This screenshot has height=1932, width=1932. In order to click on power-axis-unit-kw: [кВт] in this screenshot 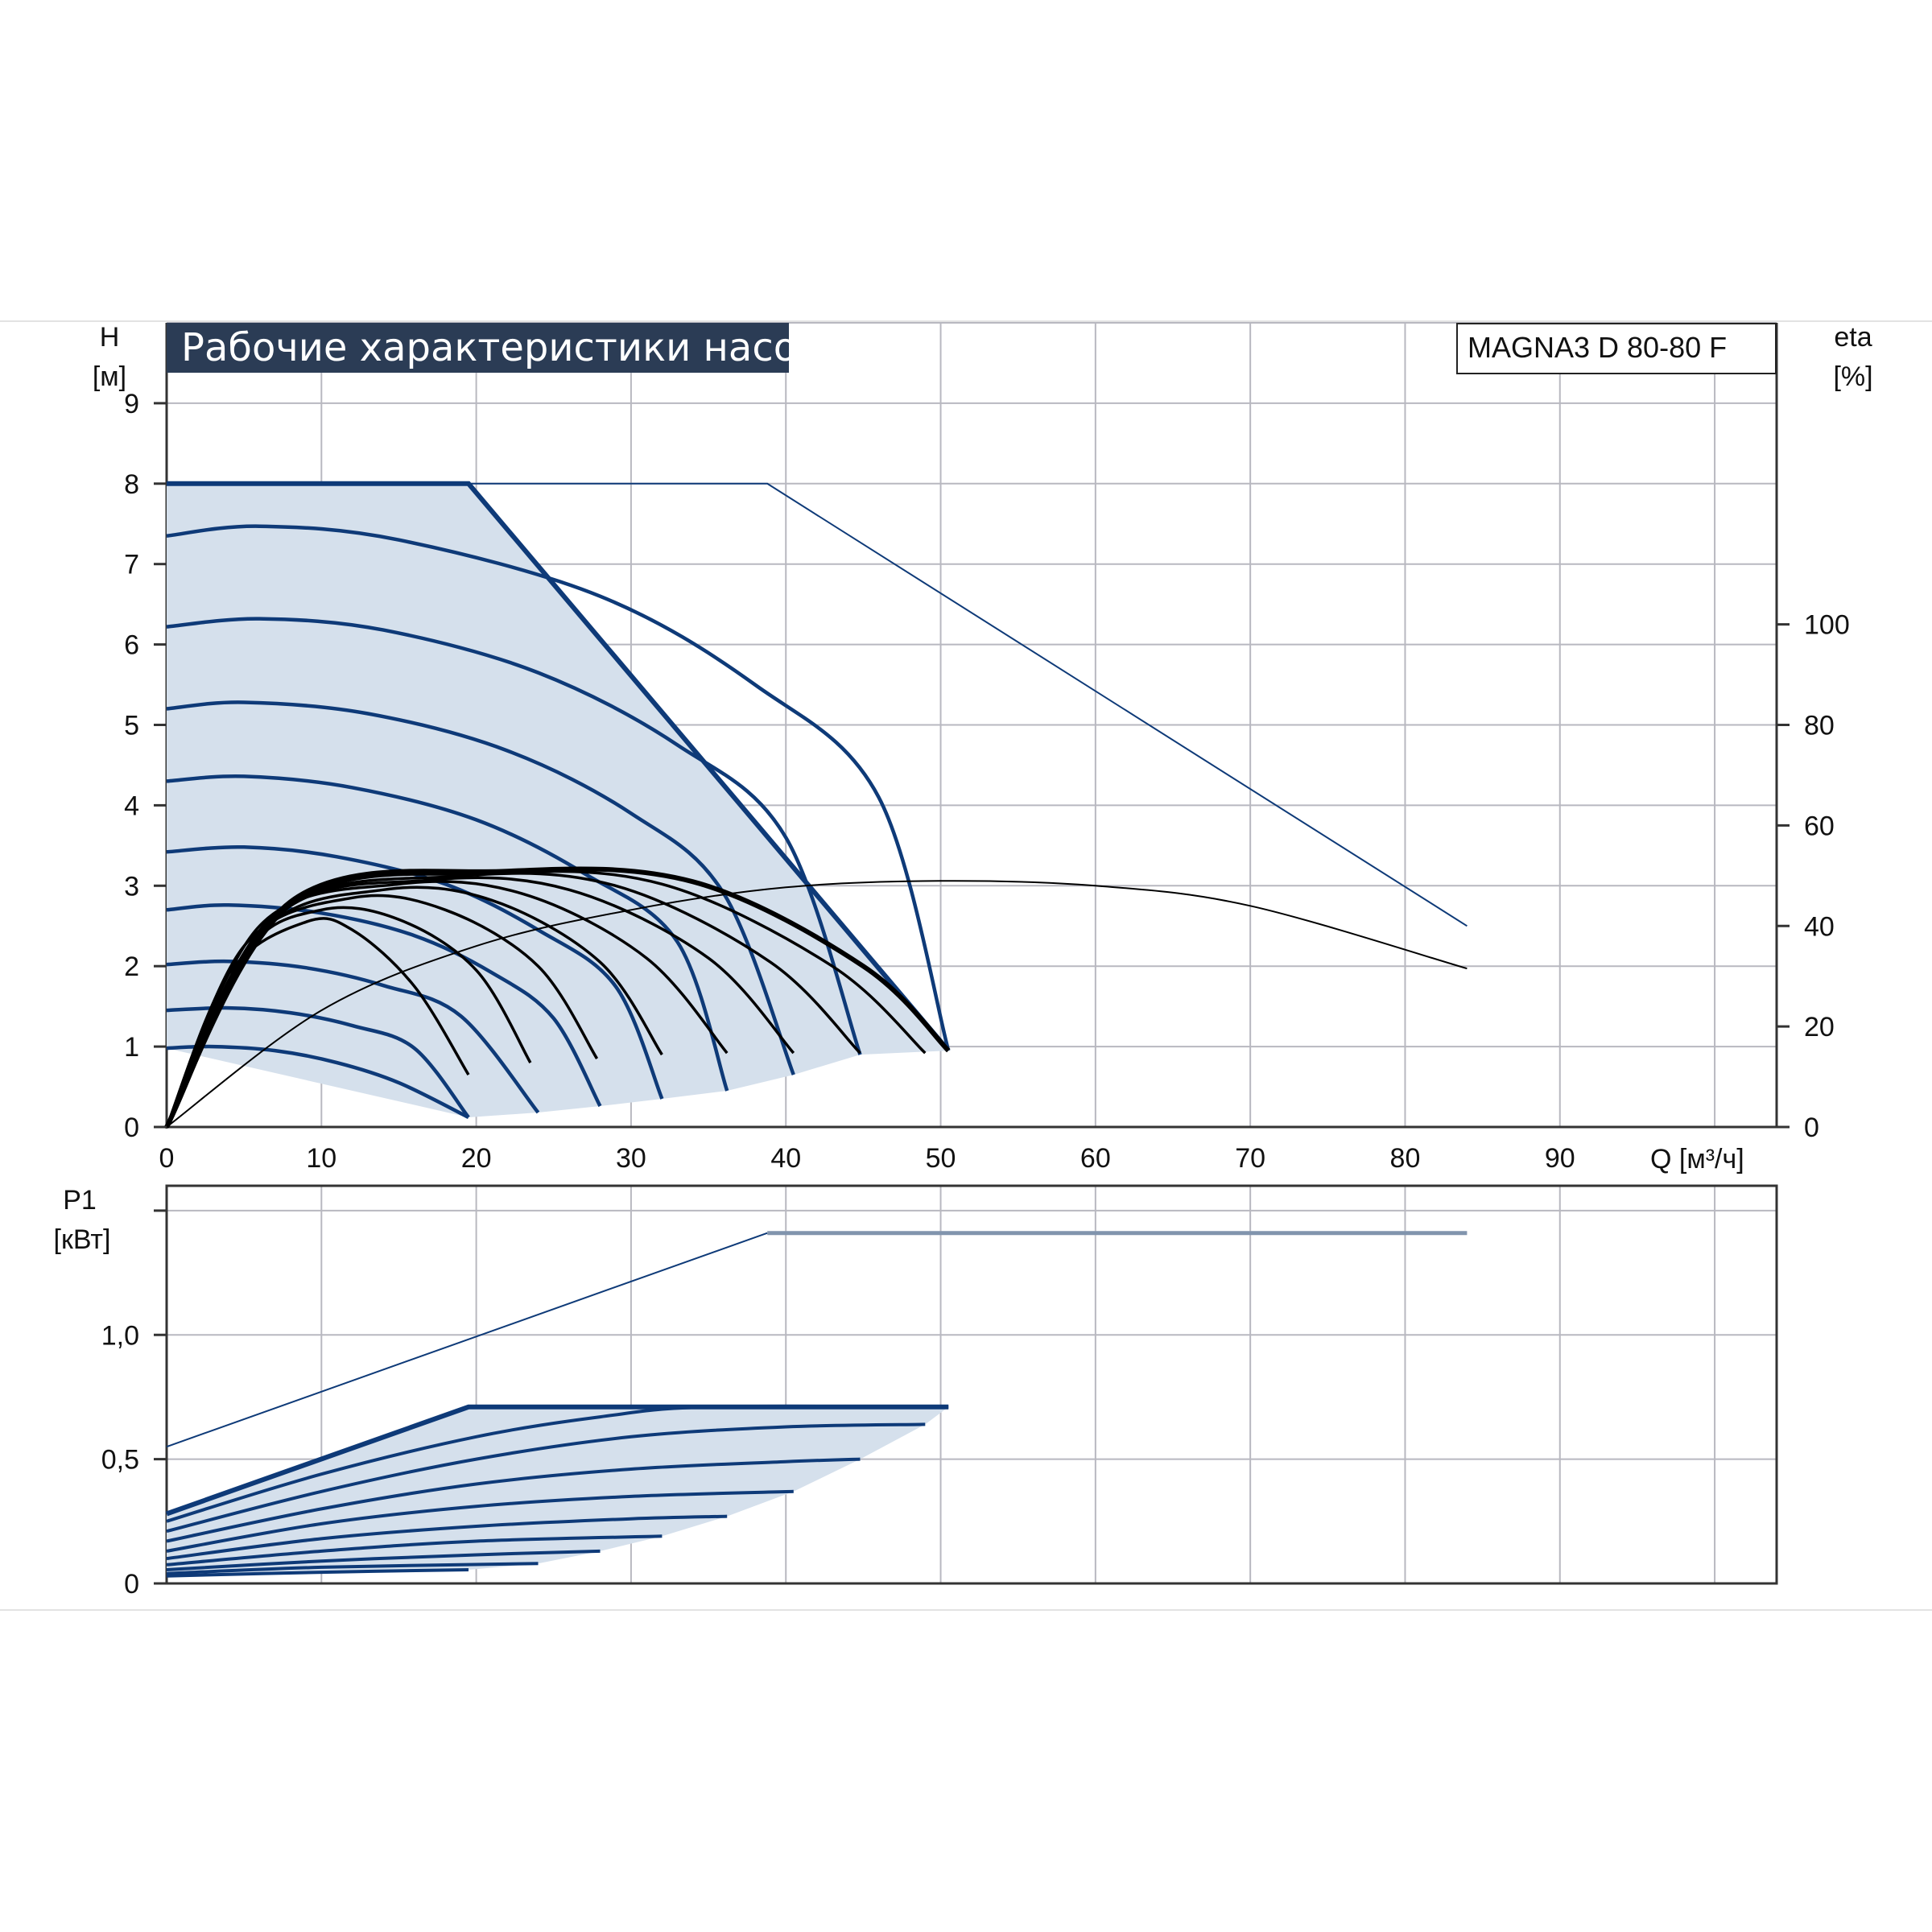, I will do `click(82, 1239)`.